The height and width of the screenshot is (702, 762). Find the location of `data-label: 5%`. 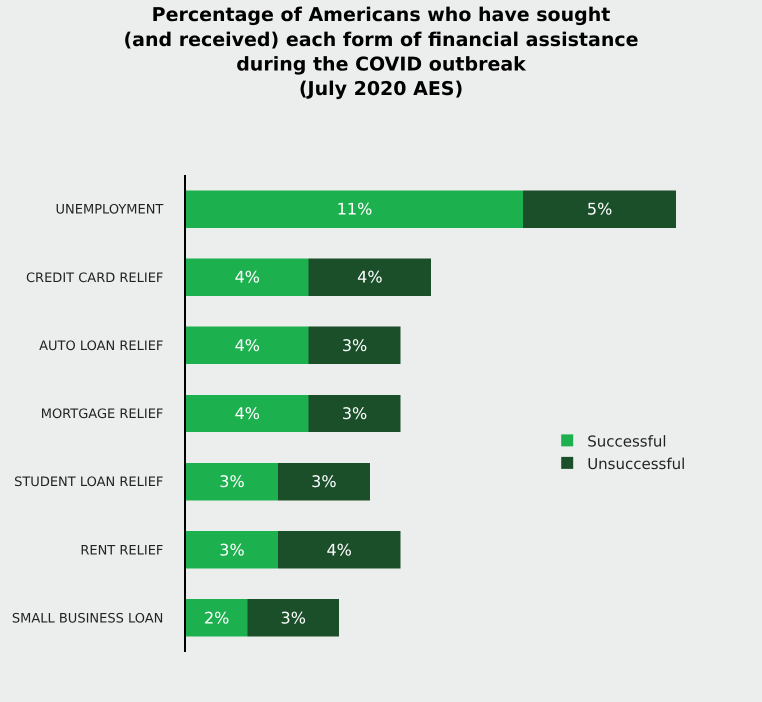

data-label: 5% is located at coordinates (599, 209).